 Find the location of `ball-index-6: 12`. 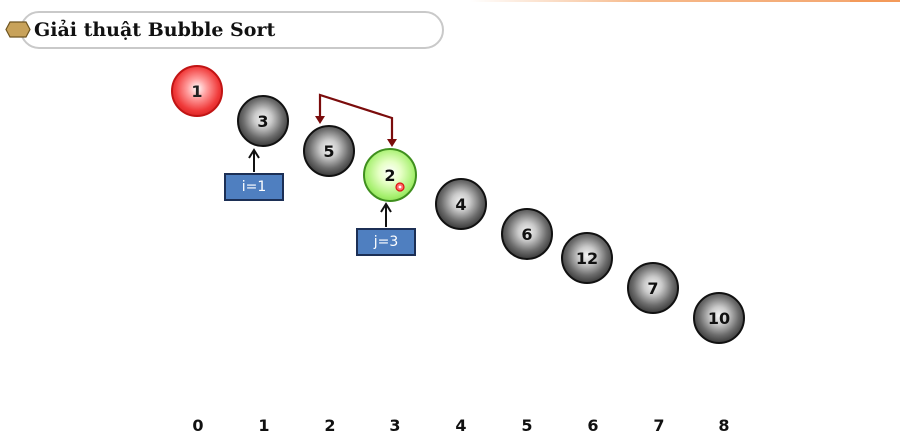

ball-index-6: 12 is located at coordinates (587, 258).